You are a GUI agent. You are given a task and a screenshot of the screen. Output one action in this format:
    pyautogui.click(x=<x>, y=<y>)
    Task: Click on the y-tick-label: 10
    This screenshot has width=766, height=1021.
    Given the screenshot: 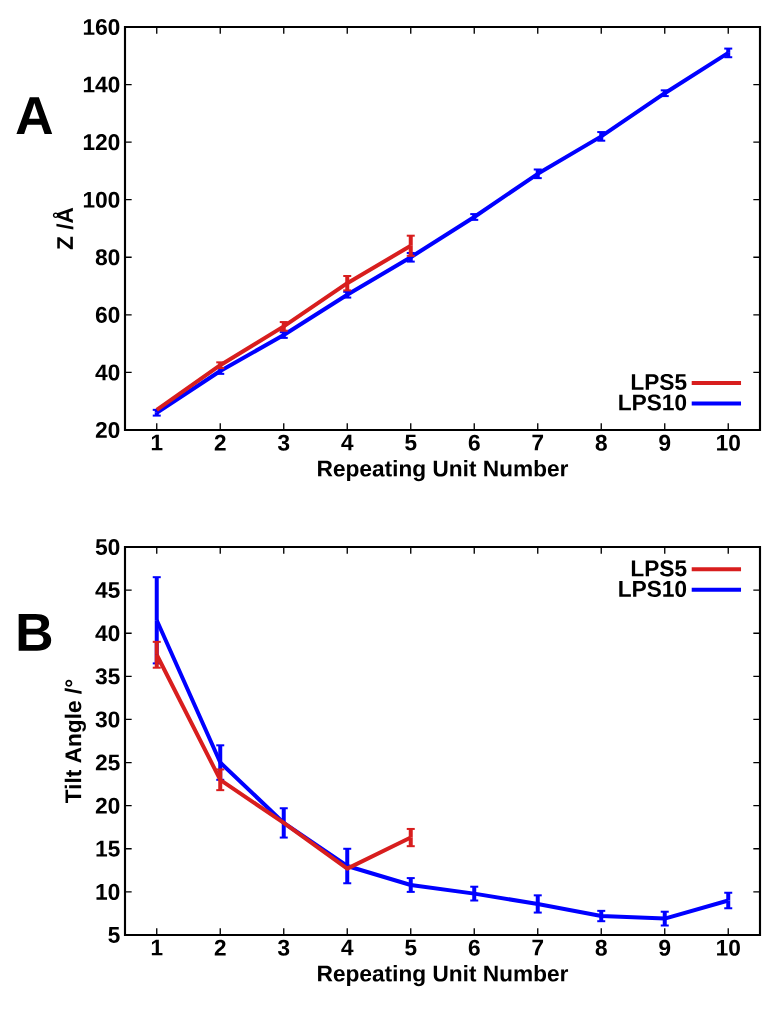 What is the action you would take?
    pyautogui.click(x=108, y=891)
    